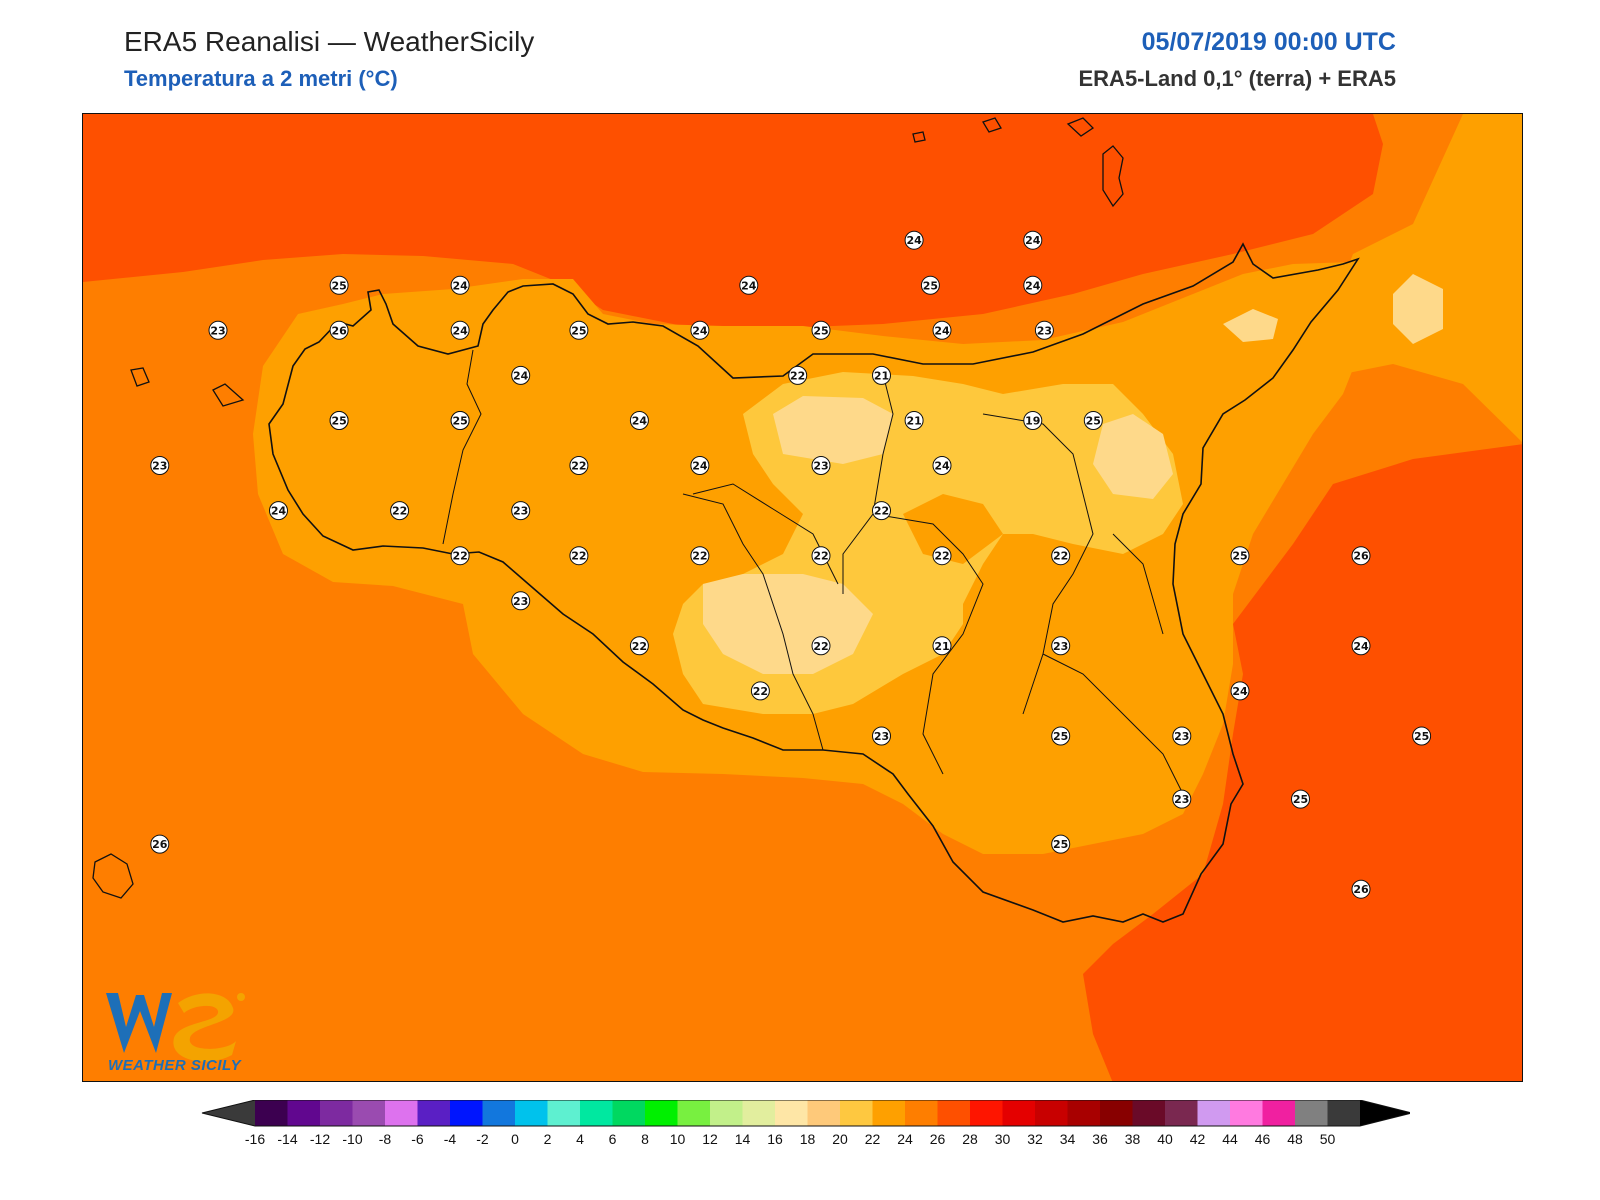 The width and height of the screenshot is (1600, 1200). Describe the element at coordinates (905, 1139) in the screenshot. I see `colorbar-tick-label: 24` at that location.